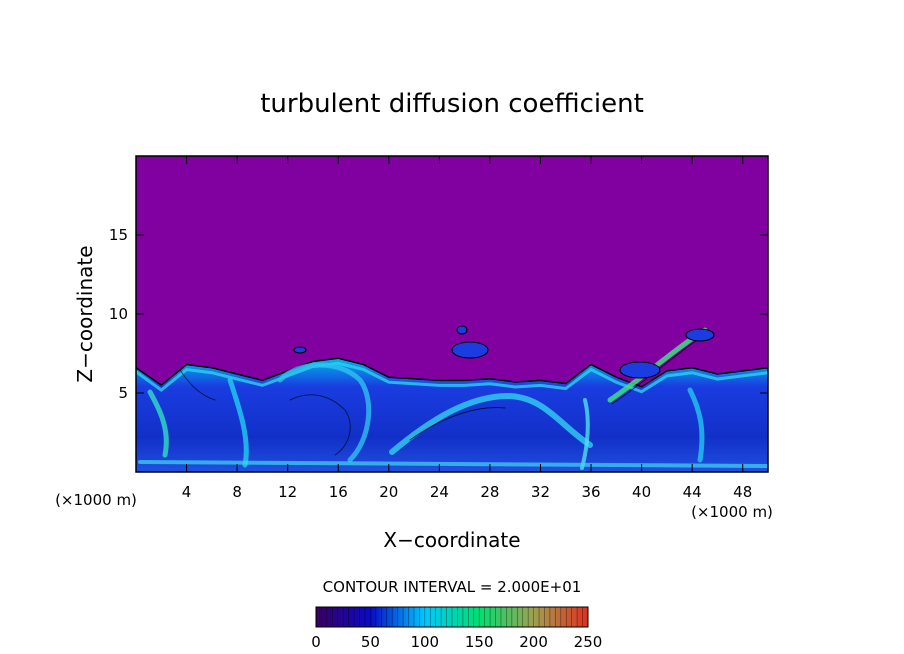  What do you see at coordinates (641, 492) in the screenshot?
I see `x-tick-label: 40` at bounding box center [641, 492].